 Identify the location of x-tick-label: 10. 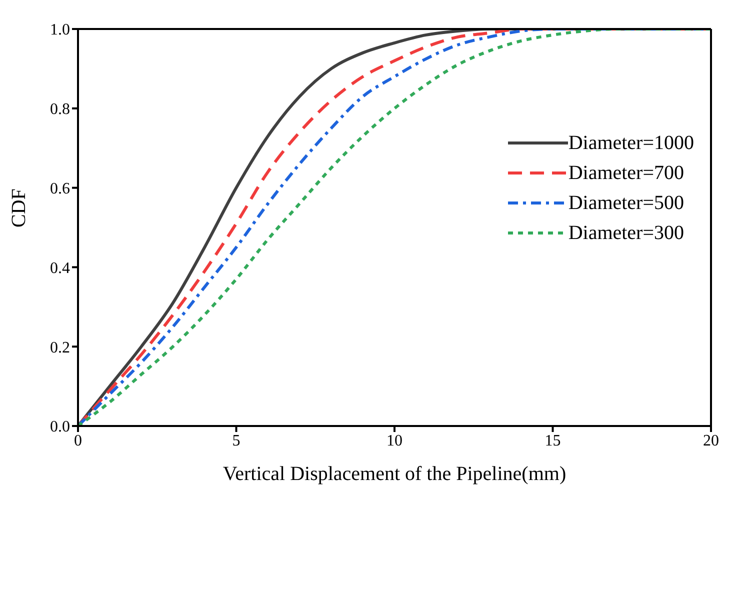
(394, 441).